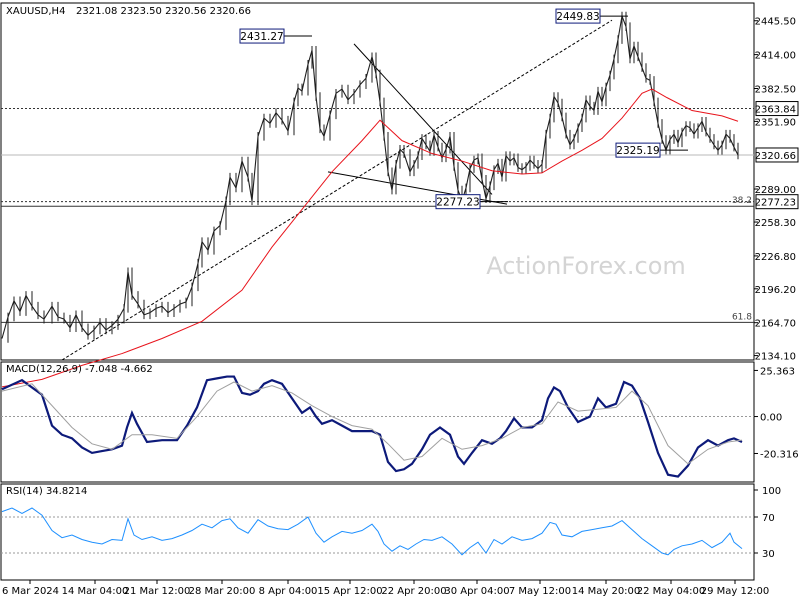 This screenshot has width=800, height=600. Describe the element at coordinates (768, 554) in the screenshot. I see `rsi-y-tick-label: 30` at that location.